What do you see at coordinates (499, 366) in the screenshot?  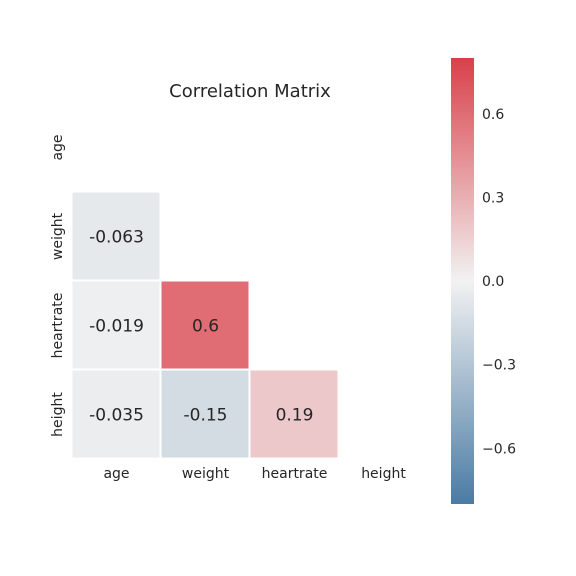 I see `colorbar-tick-label: −0.3` at bounding box center [499, 366].